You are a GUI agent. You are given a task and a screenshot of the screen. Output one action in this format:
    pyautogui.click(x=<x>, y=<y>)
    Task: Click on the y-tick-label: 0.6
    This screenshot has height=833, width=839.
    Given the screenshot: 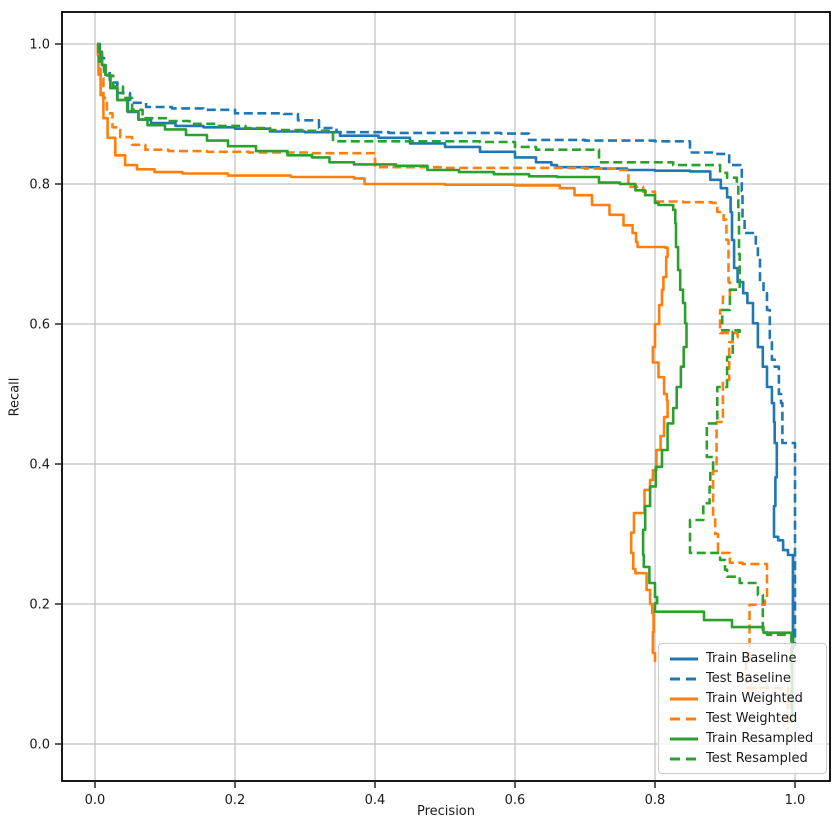 What is the action you would take?
    pyautogui.click(x=39, y=325)
    